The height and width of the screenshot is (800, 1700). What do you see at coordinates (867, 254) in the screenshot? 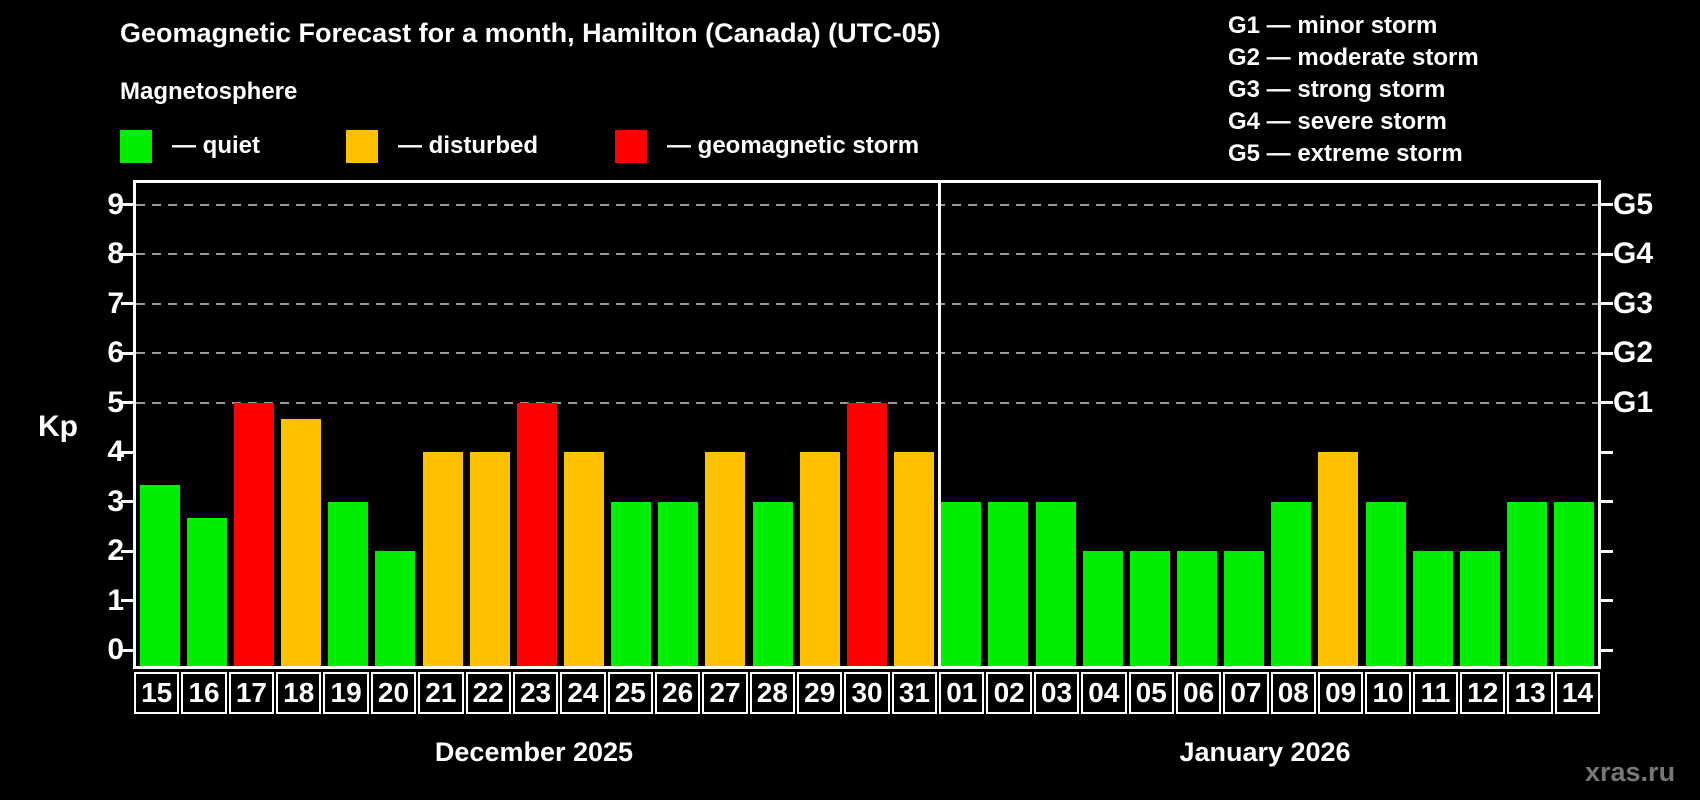
I see `gridline-kp8` at bounding box center [867, 254].